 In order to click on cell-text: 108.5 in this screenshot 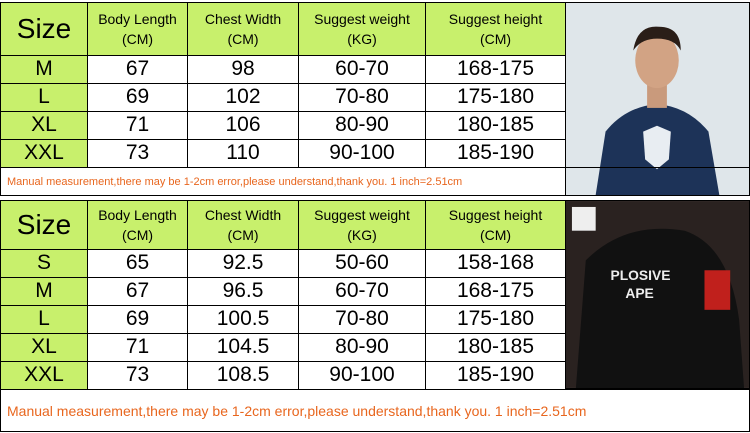, I will do `click(243, 375)`.